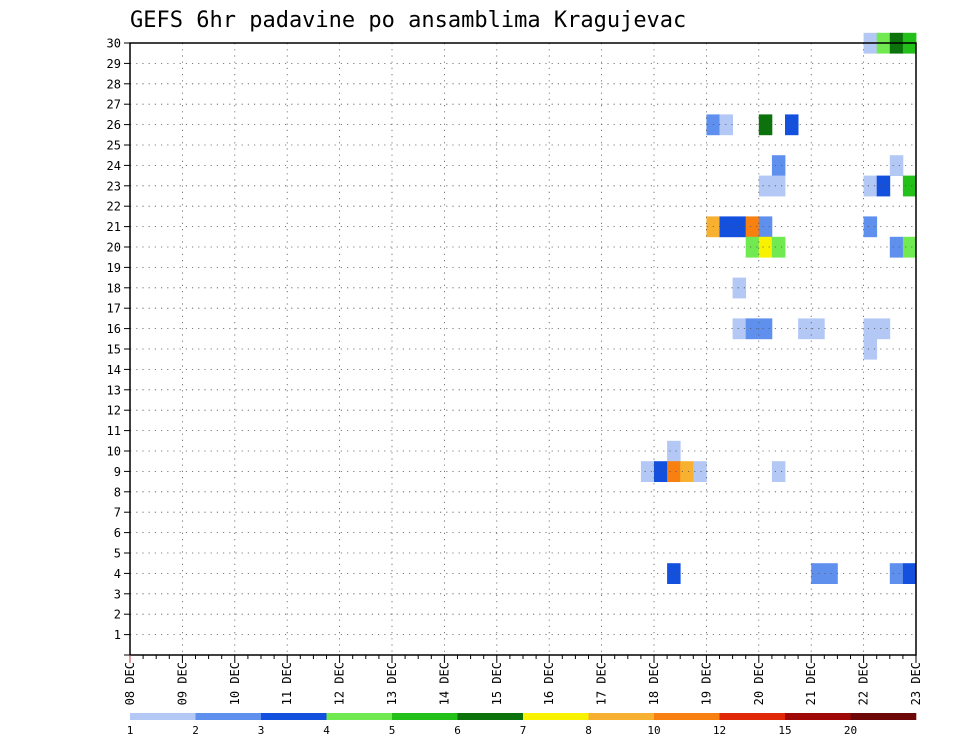  I want to click on y-tick-label-28: 28, so click(114, 84).